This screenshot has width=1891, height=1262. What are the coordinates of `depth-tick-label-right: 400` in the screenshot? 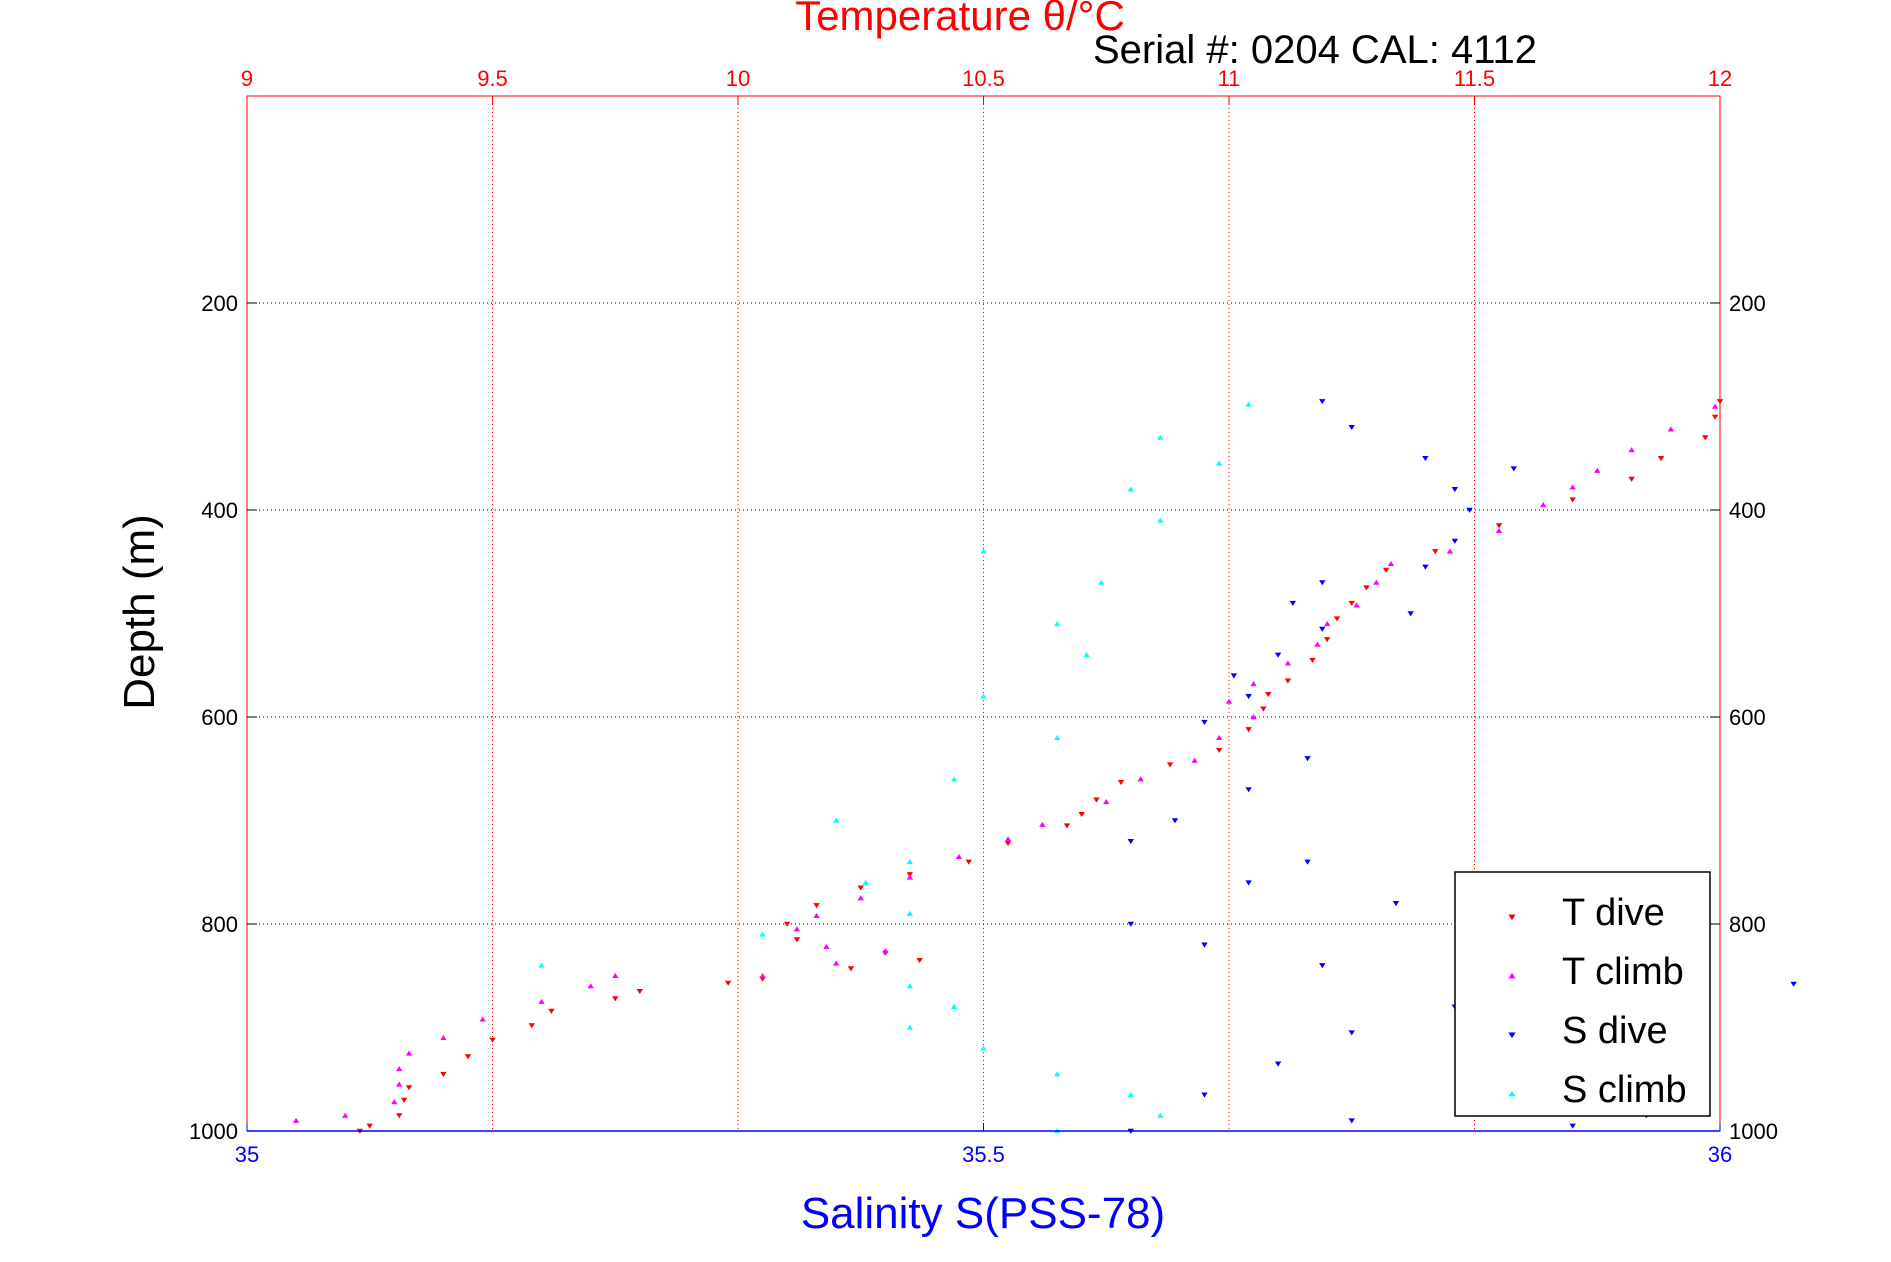 It's located at (1747, 510).